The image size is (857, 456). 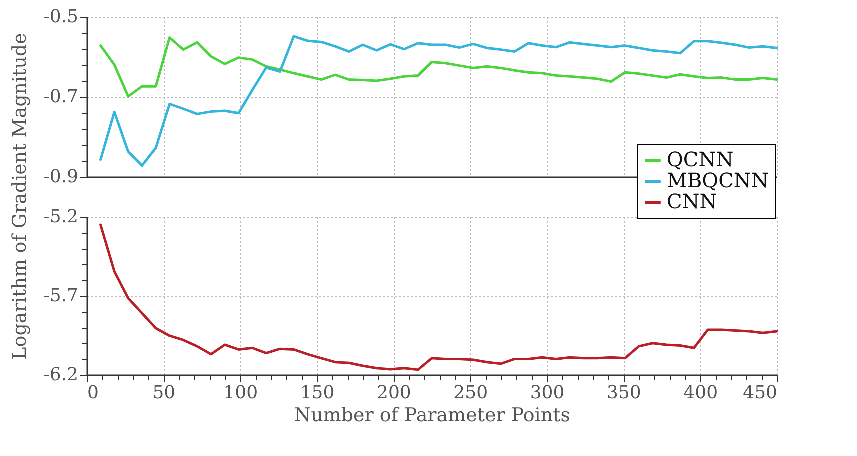 I want to click on y-tick-label: -0.9, so click(x=61, y=177).